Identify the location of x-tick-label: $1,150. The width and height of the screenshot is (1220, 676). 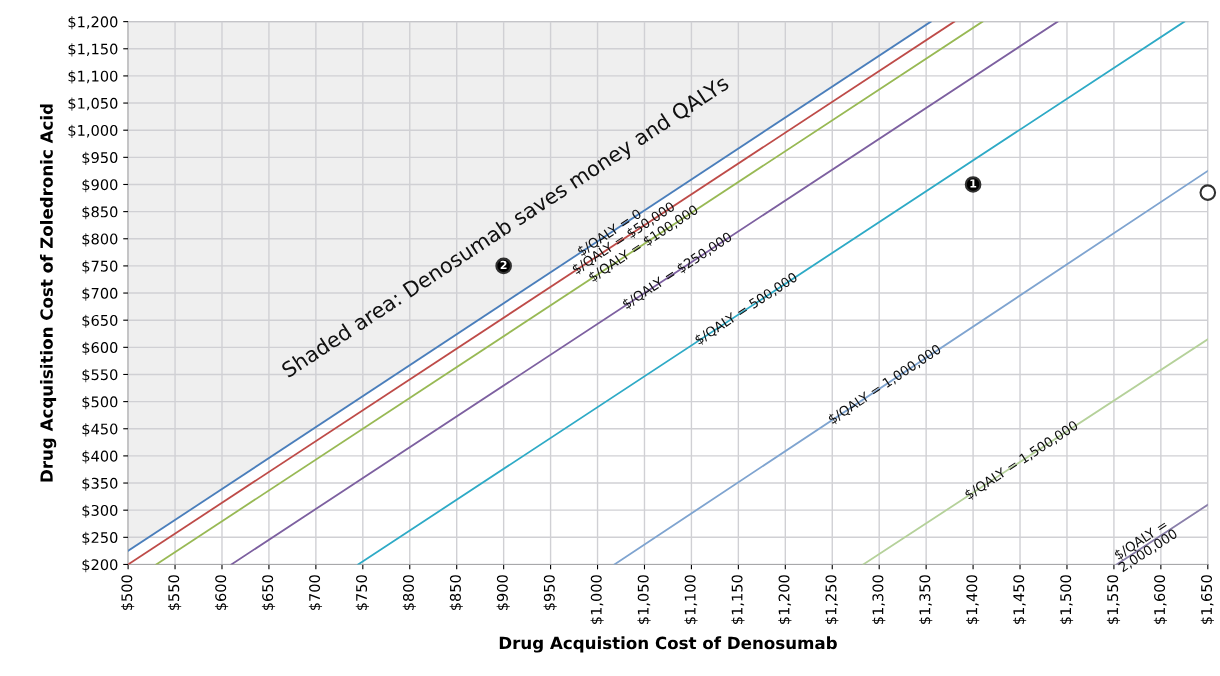
(738, 599).